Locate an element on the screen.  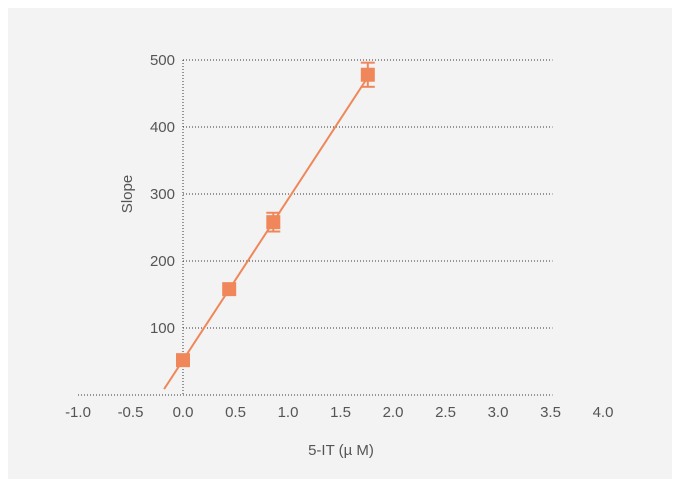
x-axis-title: 5-IT (µ M) is located at coordinates (341, 450).